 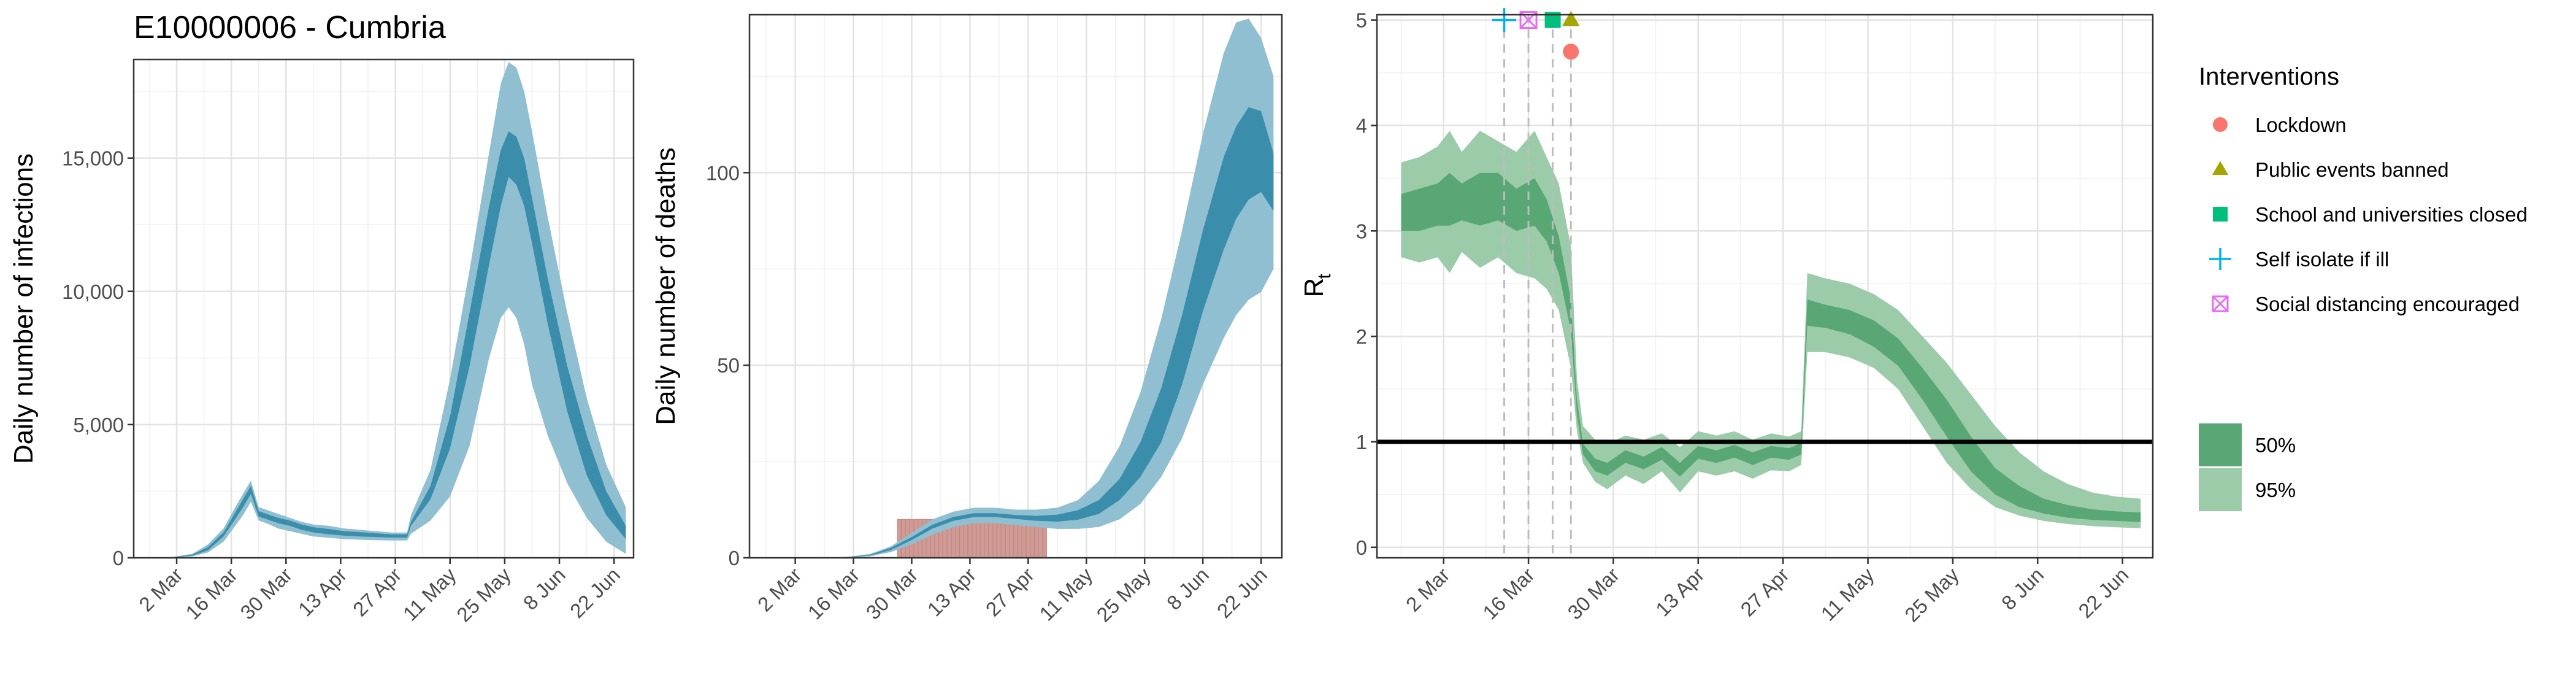 What do you see at coordinates (2387, 304) in the screenshot?
I see `legend-item-label: Social distancing encouraged` at bounding box center [2387, 304].